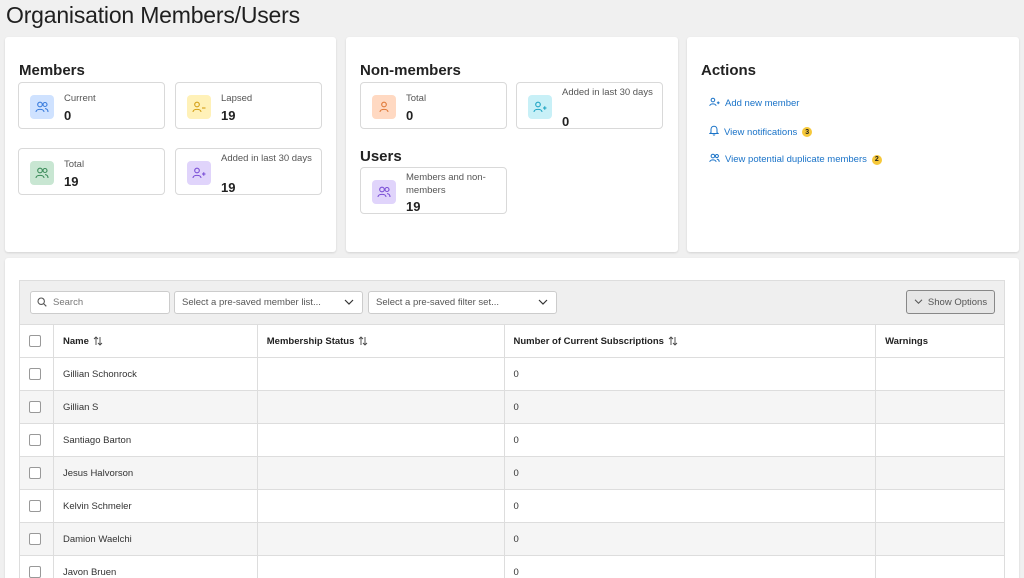  What do you see at coordinates (807, 132) in the screenshot?
I see `notifications-count-badge: 3` at bounding box center [807, 132].